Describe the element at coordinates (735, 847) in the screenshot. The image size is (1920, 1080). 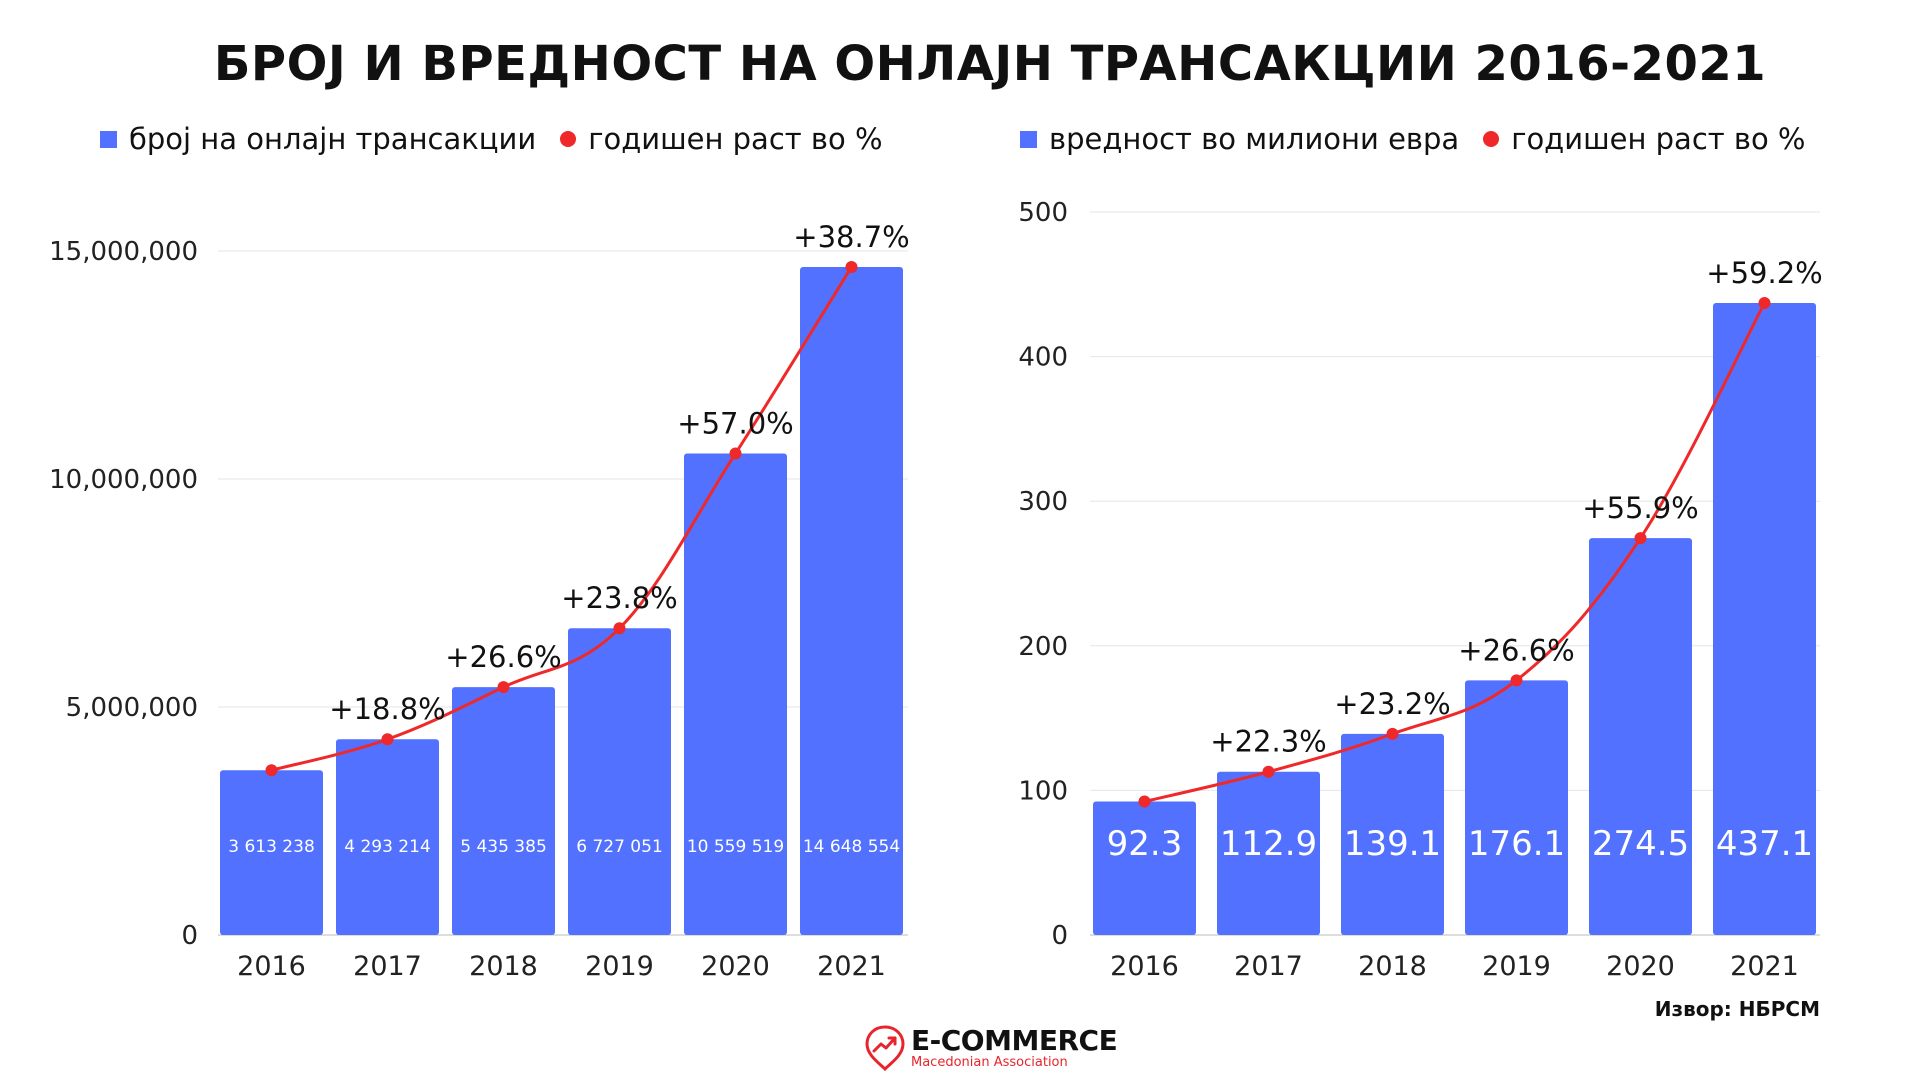
I see `bar-value-label: 10 559 519` at that location.